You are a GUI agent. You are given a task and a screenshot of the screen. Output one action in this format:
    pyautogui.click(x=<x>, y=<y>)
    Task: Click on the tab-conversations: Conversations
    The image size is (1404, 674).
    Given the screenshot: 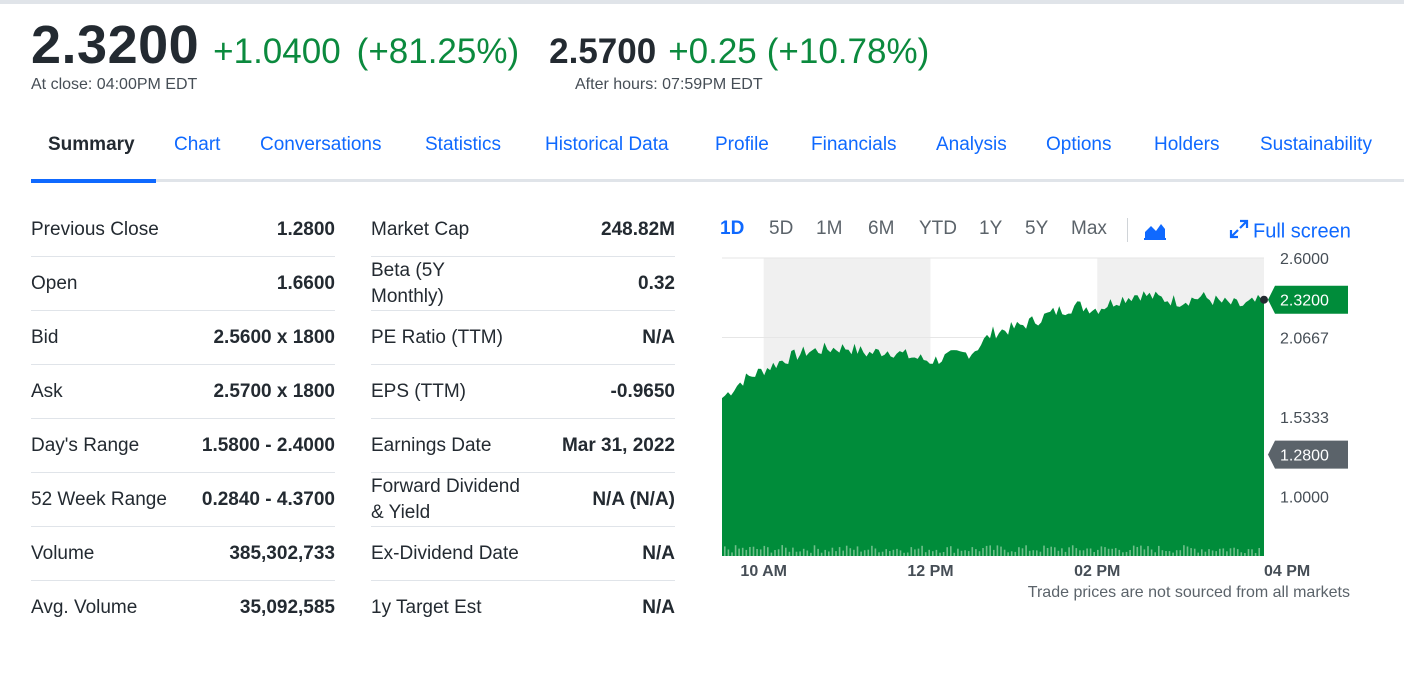 What is the action you would take?
    pyautogui.click(x=321, y=144)
    